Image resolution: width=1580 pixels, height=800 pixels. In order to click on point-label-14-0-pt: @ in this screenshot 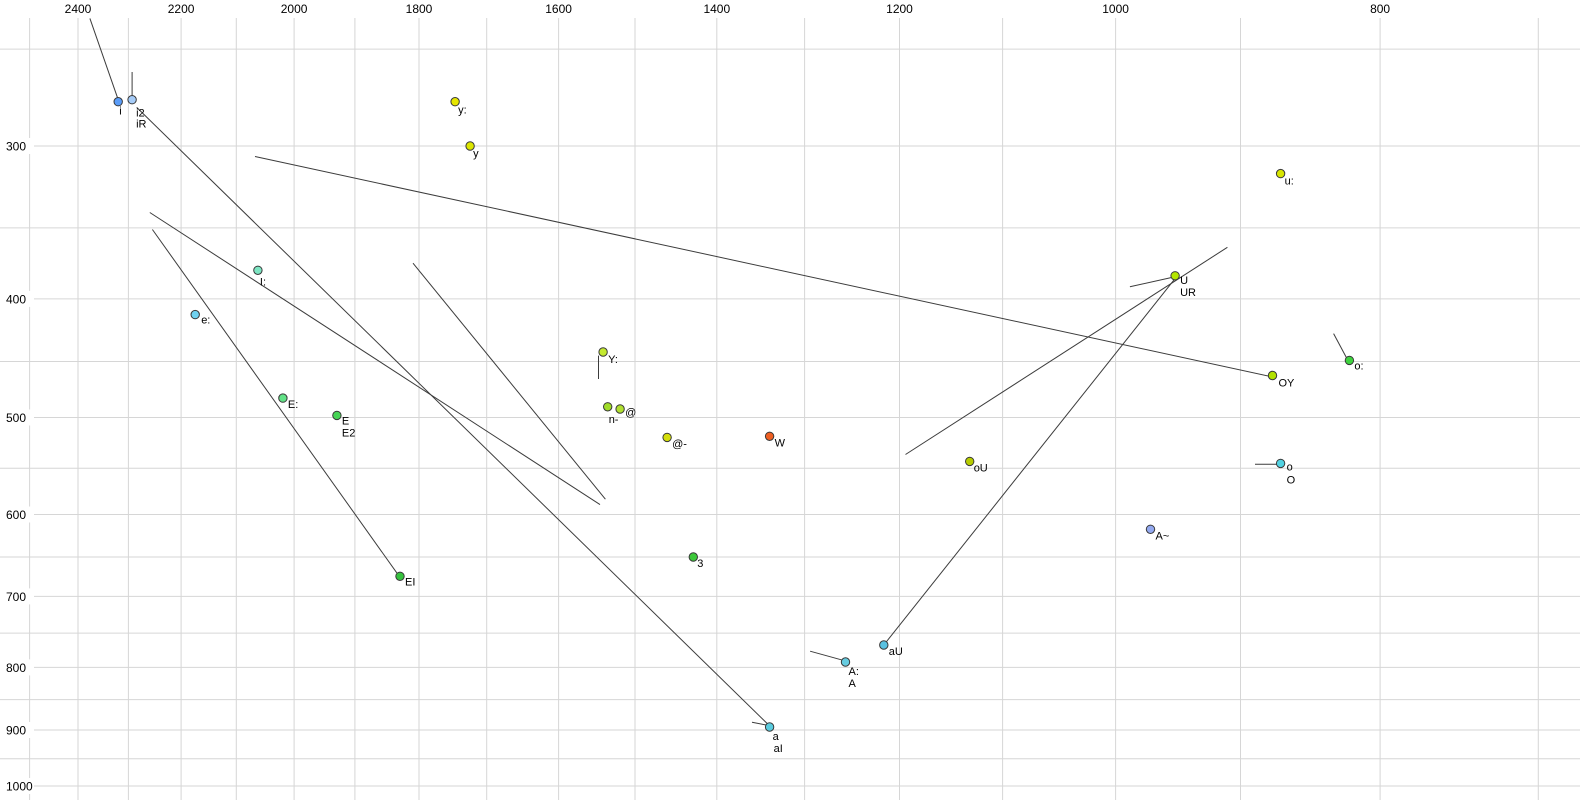, I will do `click(630, 413)`.